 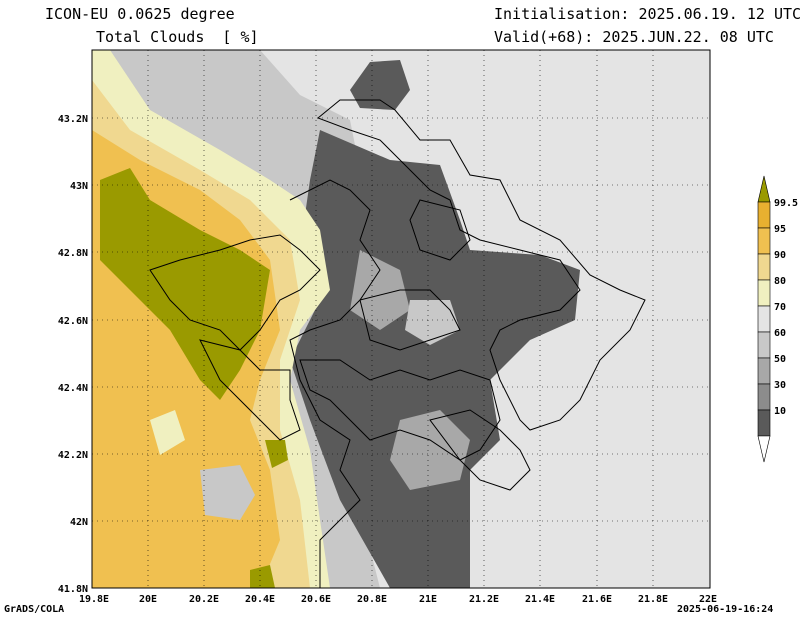 What do you see at coordinates (725, 609) in the screenshot?
I see `timestamp: 2025-06-19-16:24` at bounding box center [725, 609].